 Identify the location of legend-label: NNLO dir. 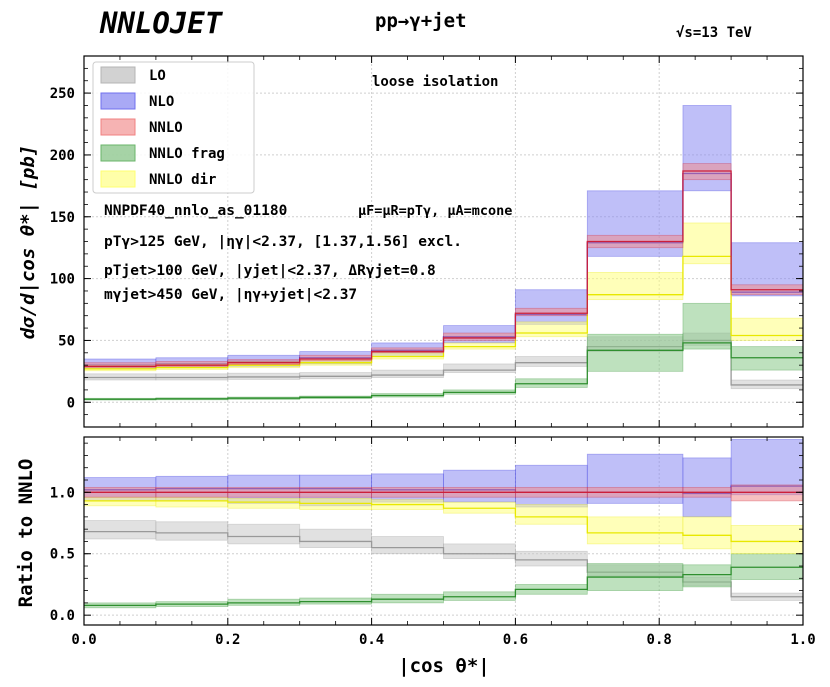
(182, 180).